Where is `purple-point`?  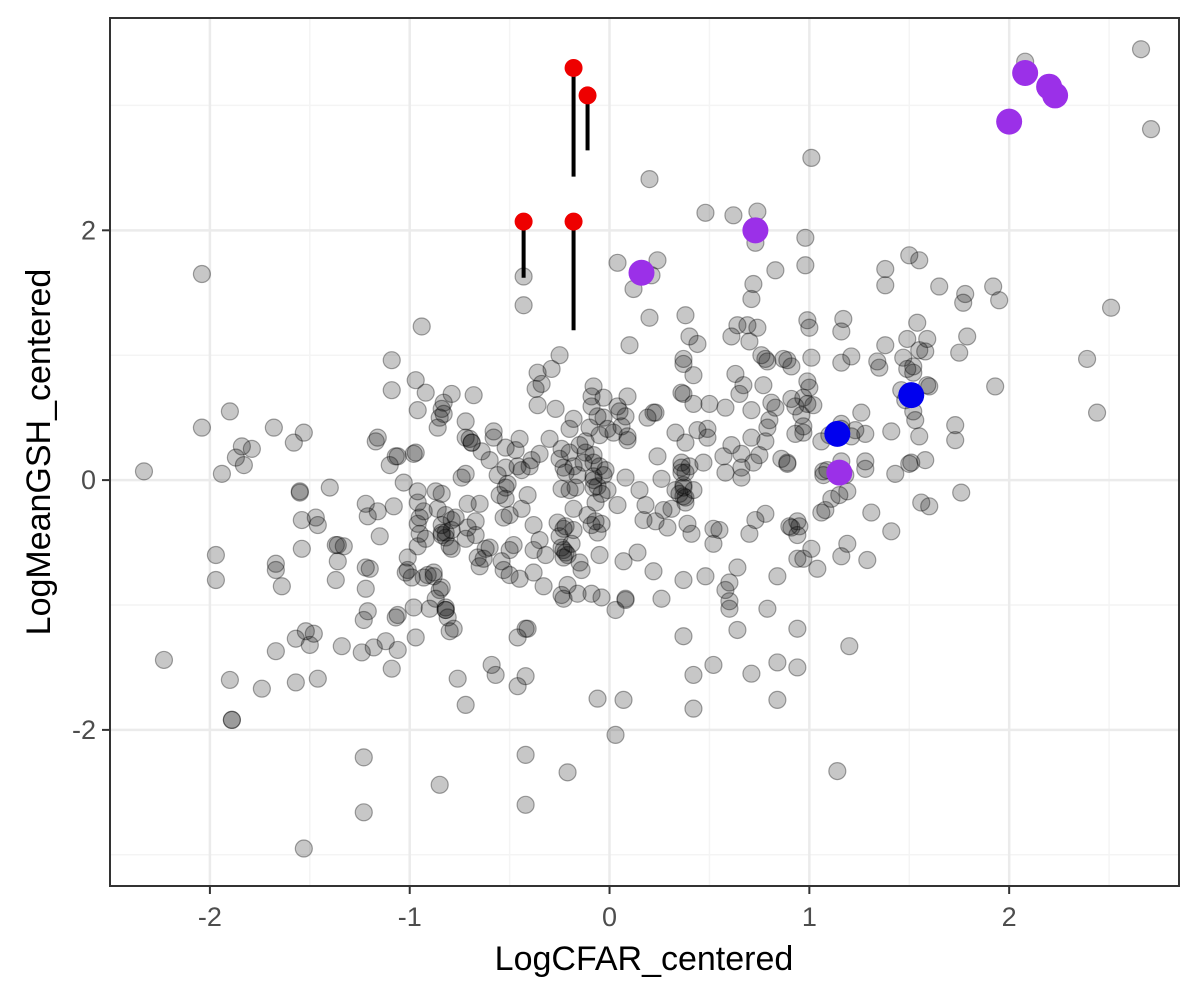
purple-point is located at coordinates (1025, 72).